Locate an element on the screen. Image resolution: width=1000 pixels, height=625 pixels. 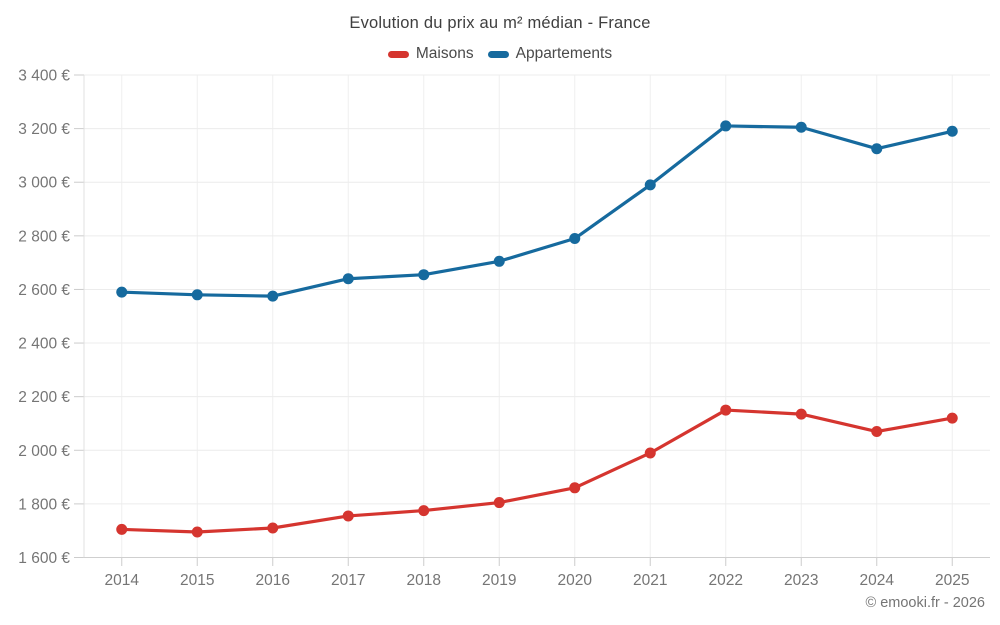
legend-marker-appartements is located at coordinates (498, 54).